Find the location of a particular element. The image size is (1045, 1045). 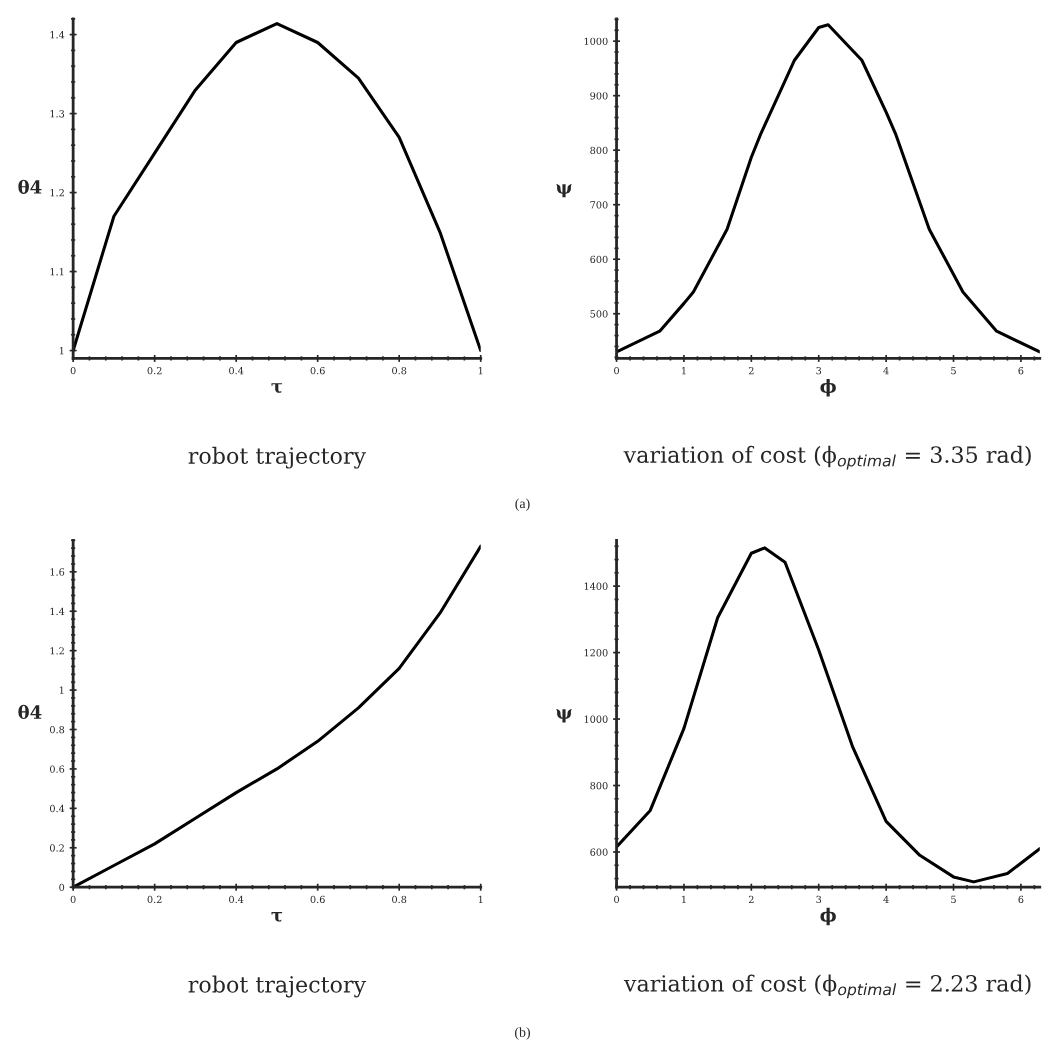

text: variation of cost (ϕ$_{optimal}$ = 3.35 rad) is located at coordinates (827, 457).